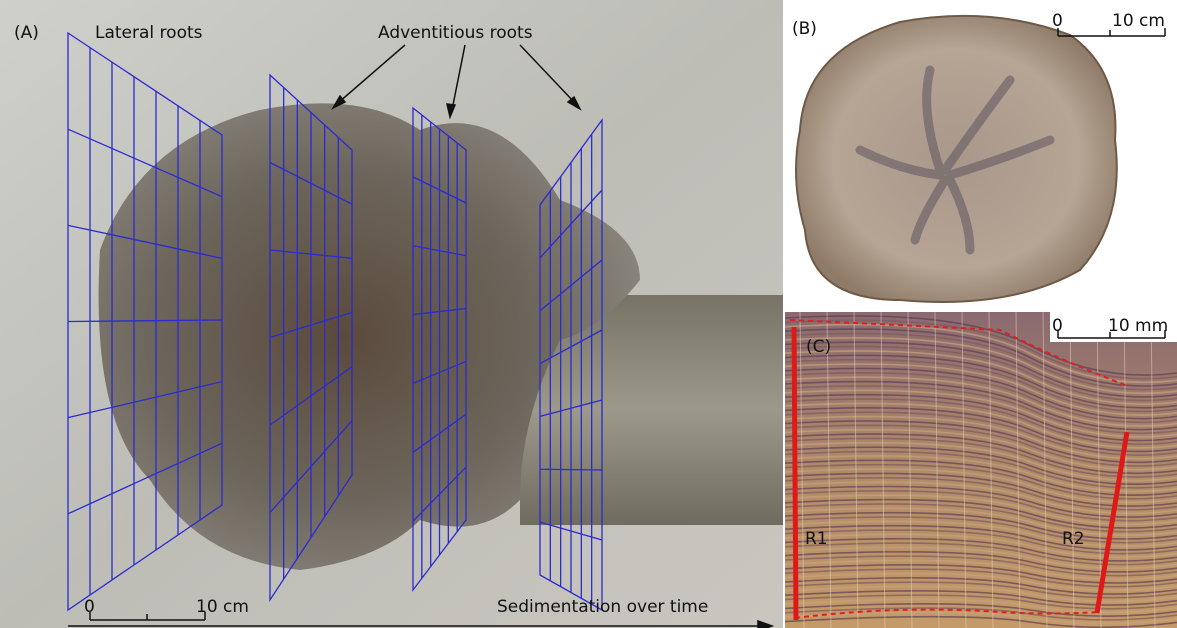 Image resolution: width=1177 pixels, height=628 pixels. What do you see at coordinates (816, 539) in the screenshot?
I see `radius-label: R1` at bounding box center [816, 539].